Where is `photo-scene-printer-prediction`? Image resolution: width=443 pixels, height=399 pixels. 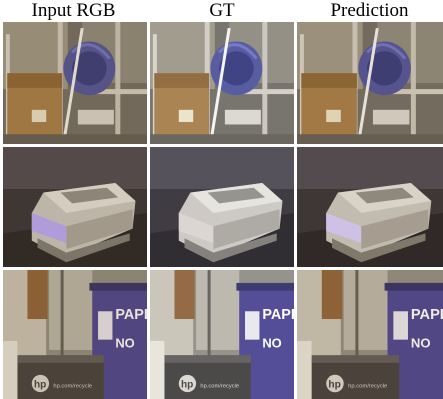 photo-scene-printer-prediction is located at coordinates (370, 207).